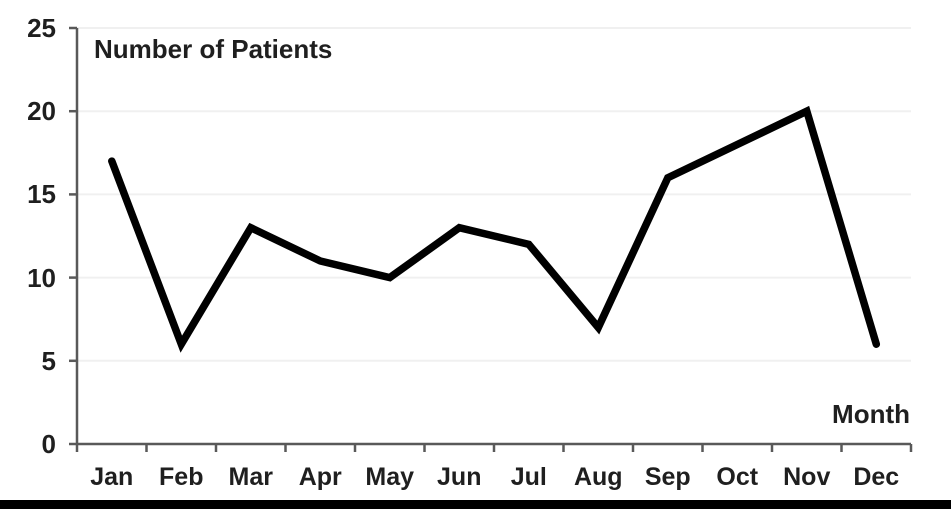 This screenshot has height=518, width=951. I want to click on chart-title: Number of Patients, so click(213, 49).